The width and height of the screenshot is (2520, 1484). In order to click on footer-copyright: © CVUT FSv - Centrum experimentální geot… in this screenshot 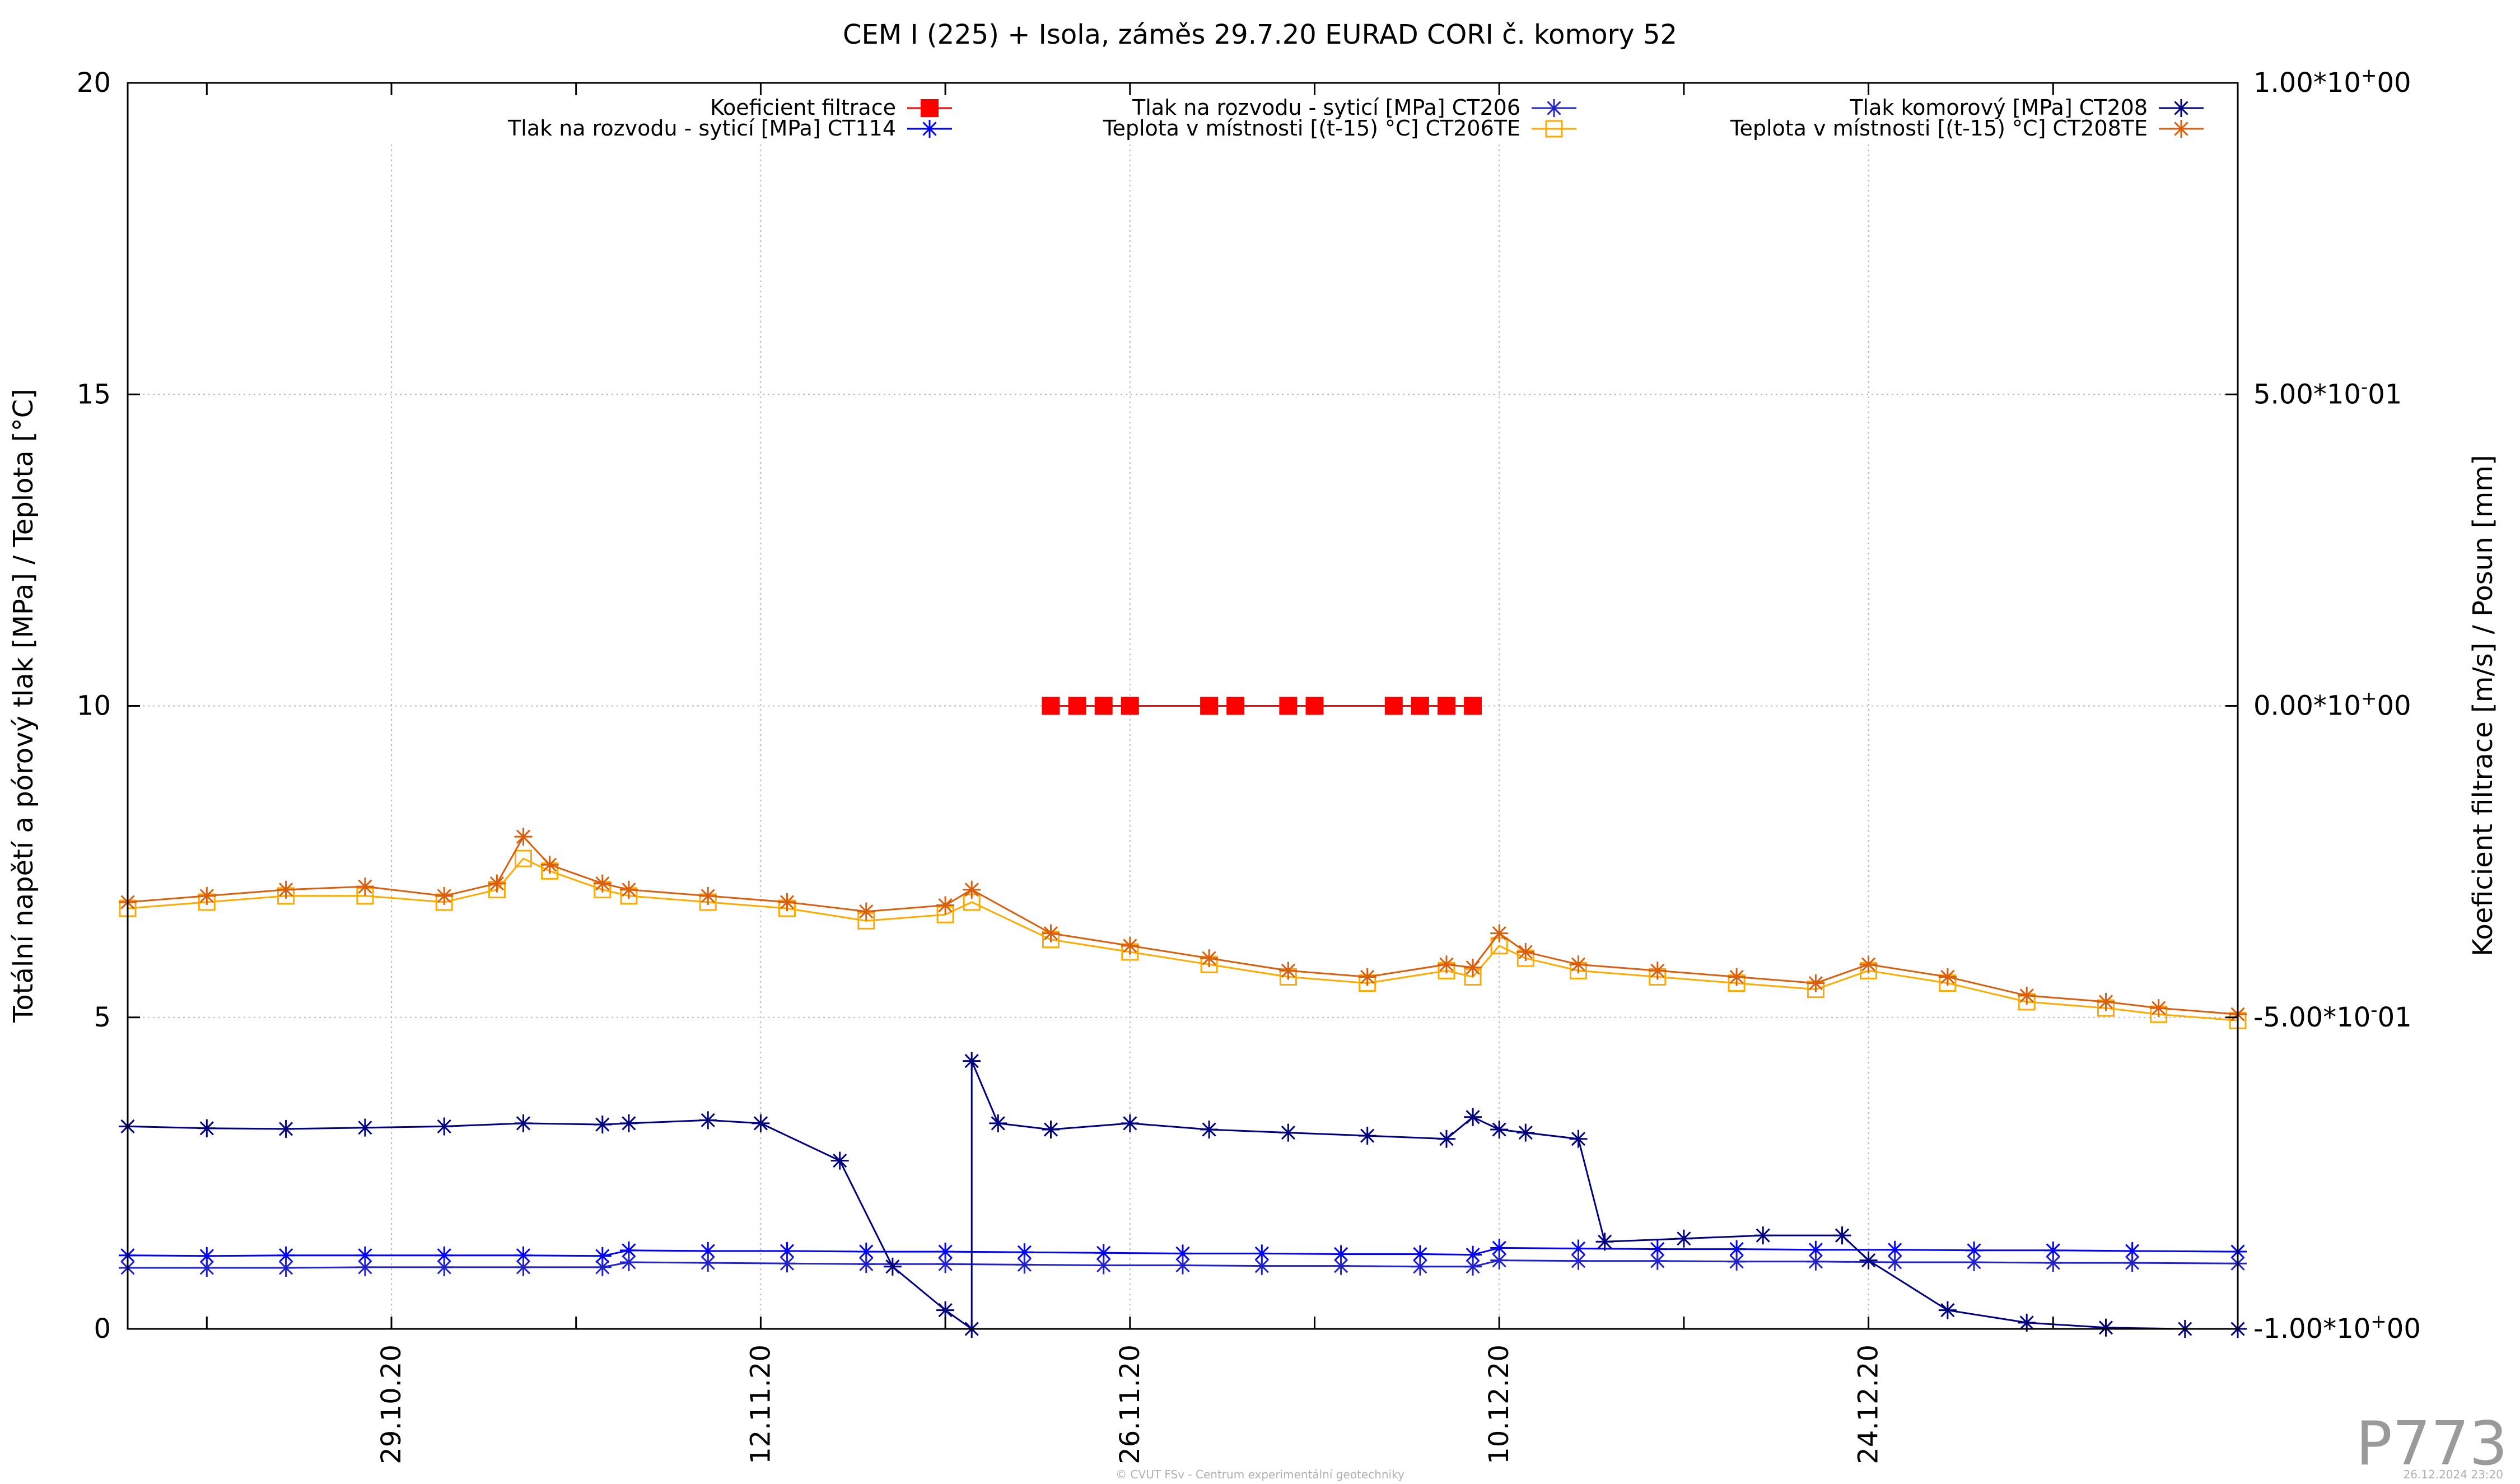, I will do `click(1260, 1474)`.